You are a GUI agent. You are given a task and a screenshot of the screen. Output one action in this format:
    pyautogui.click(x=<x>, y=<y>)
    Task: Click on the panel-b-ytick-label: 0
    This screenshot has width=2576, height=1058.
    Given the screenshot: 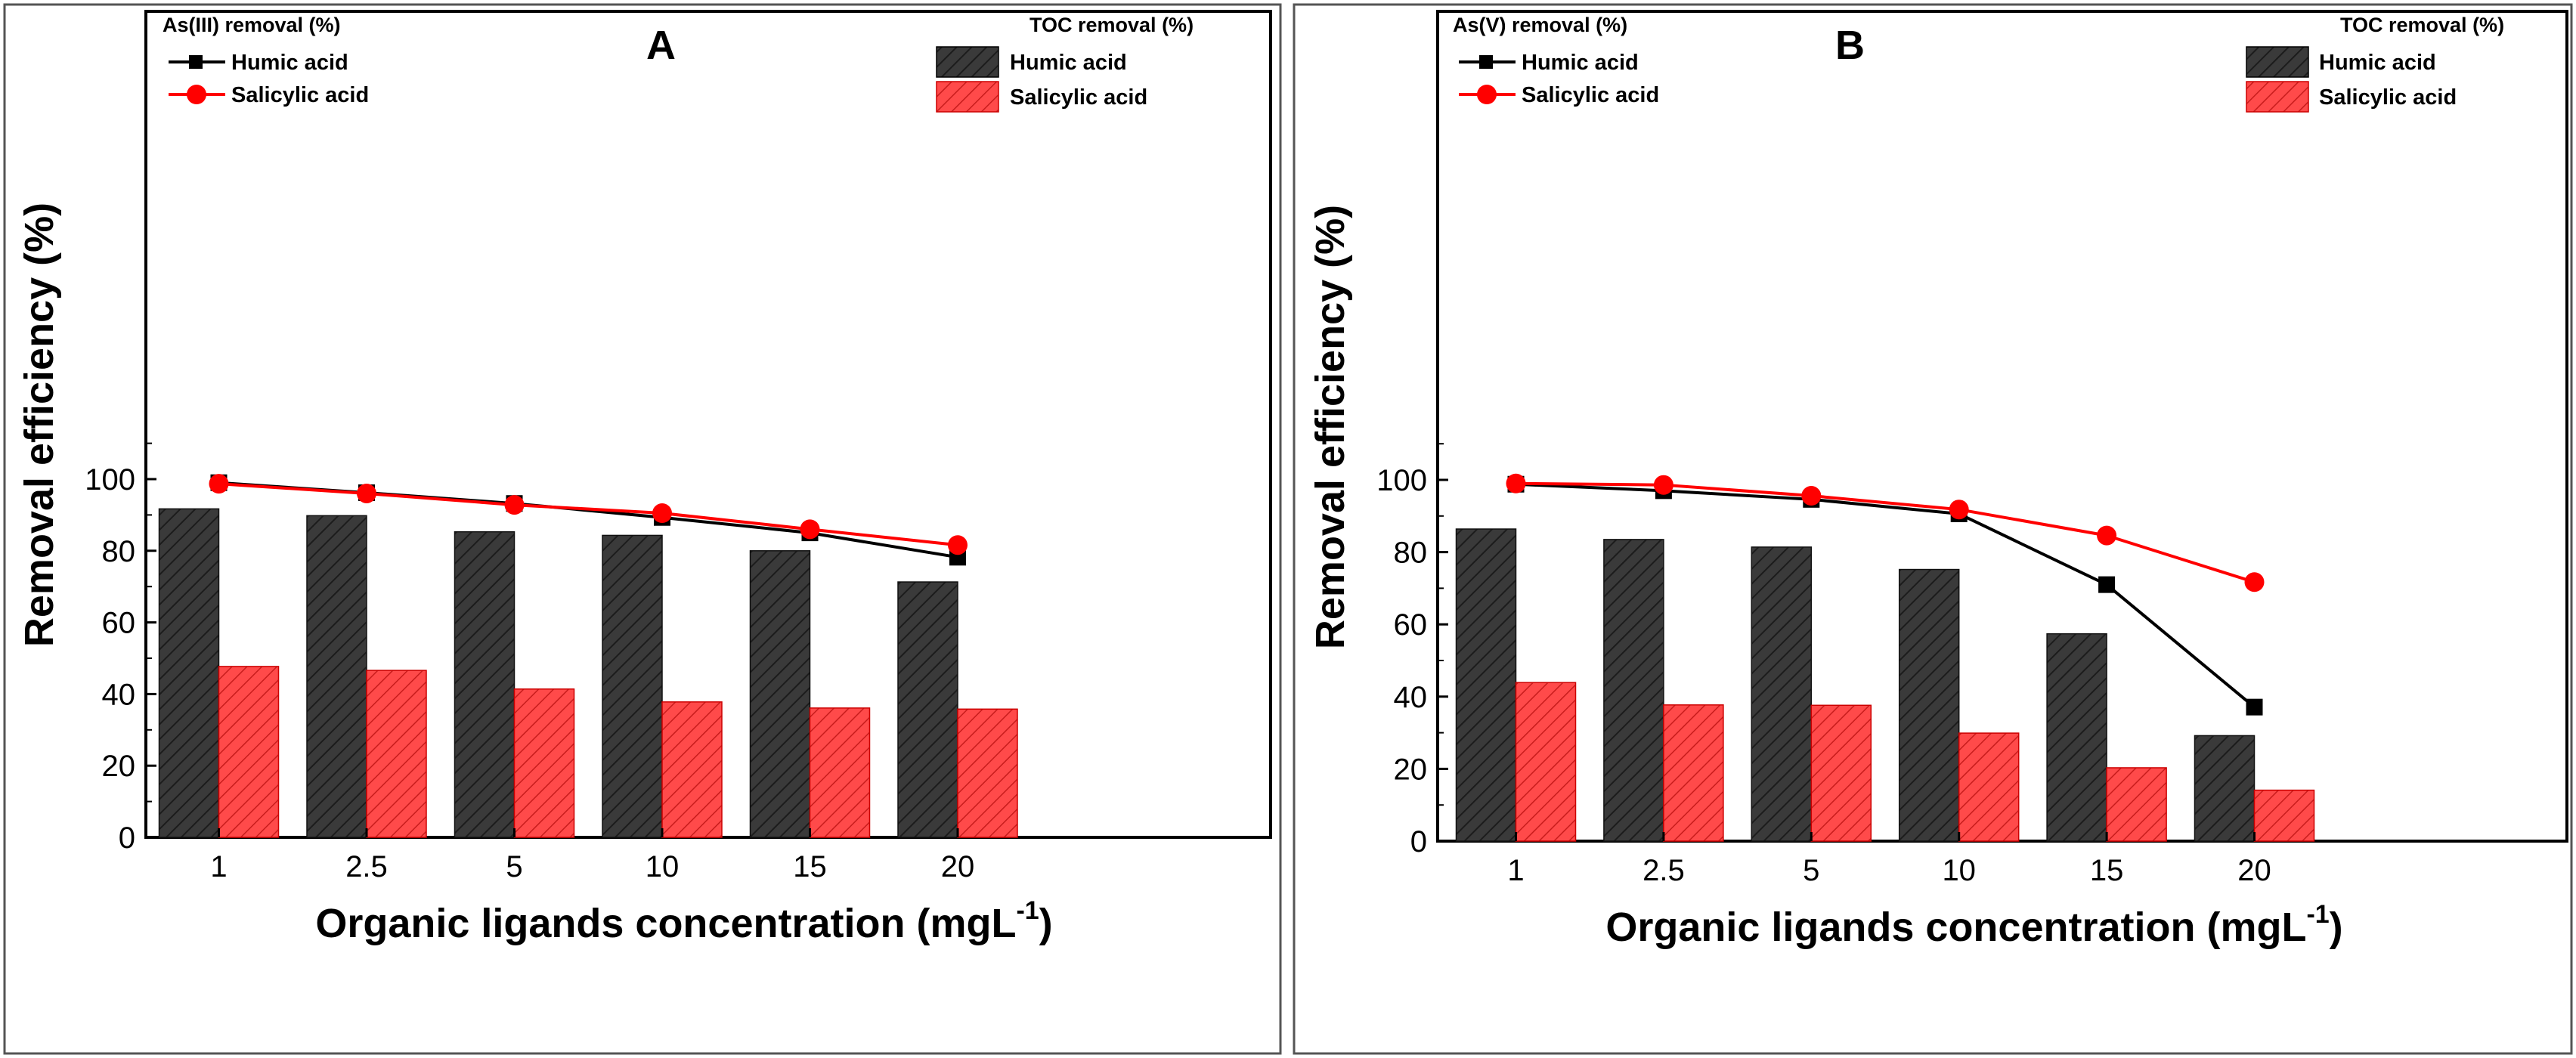 What is the action you would take?
    pyautogui.click(x=1418, y=841)
    